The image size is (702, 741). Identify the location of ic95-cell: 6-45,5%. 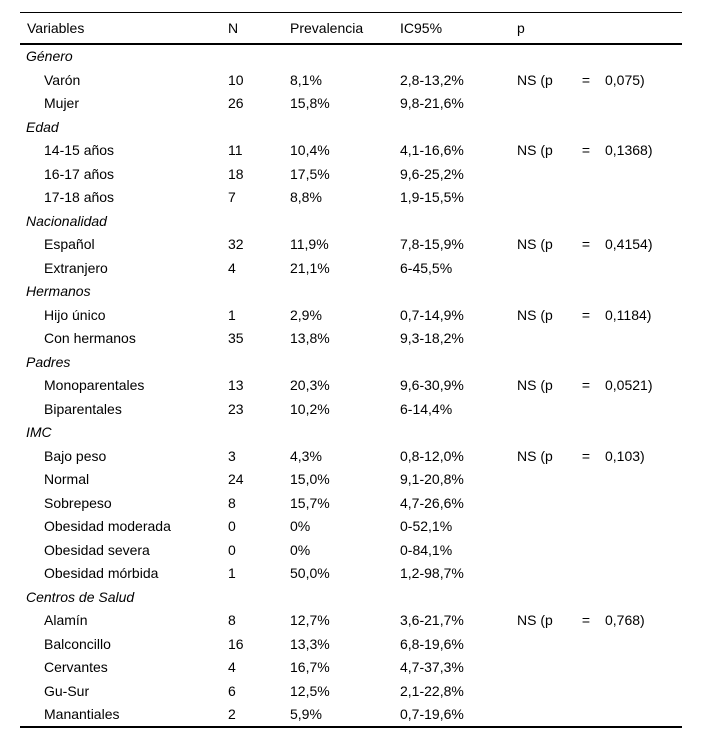
(426, 267).